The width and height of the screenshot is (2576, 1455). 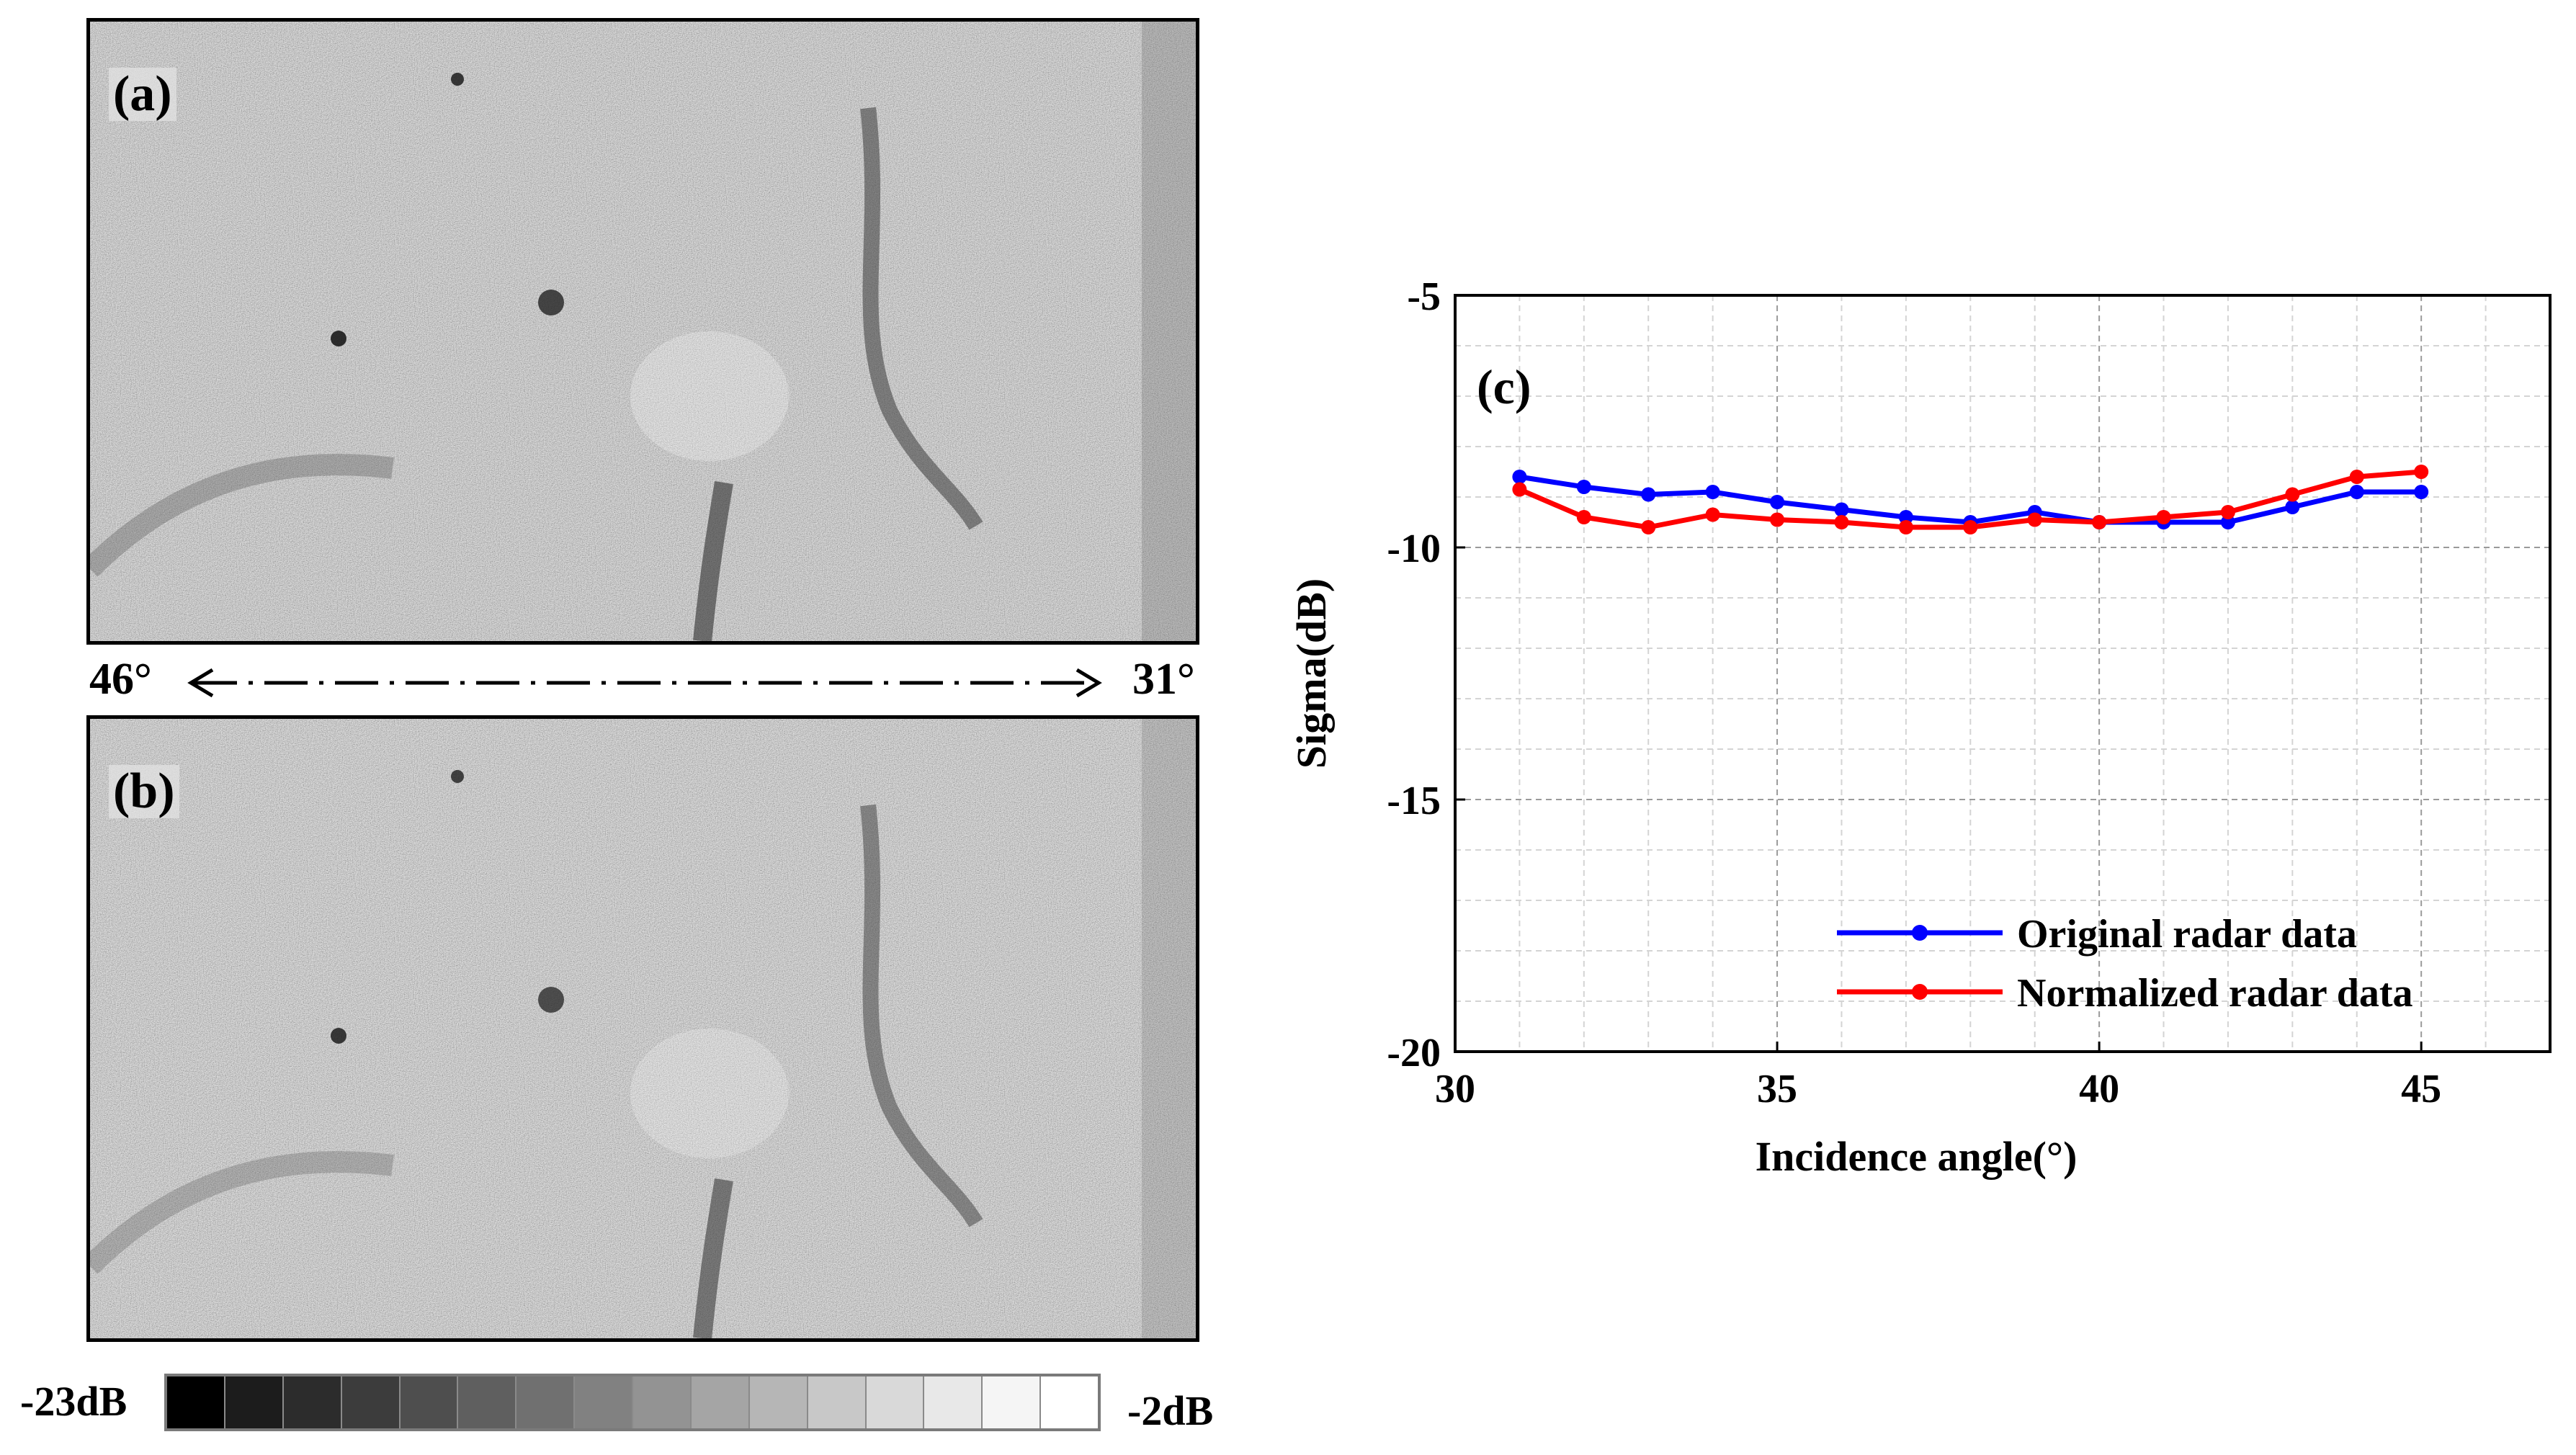 What do you see at coordinates (1504, 386) in the screenshot?
I see `chart-panel-label: (c)` at bounding box center [1504, 386].